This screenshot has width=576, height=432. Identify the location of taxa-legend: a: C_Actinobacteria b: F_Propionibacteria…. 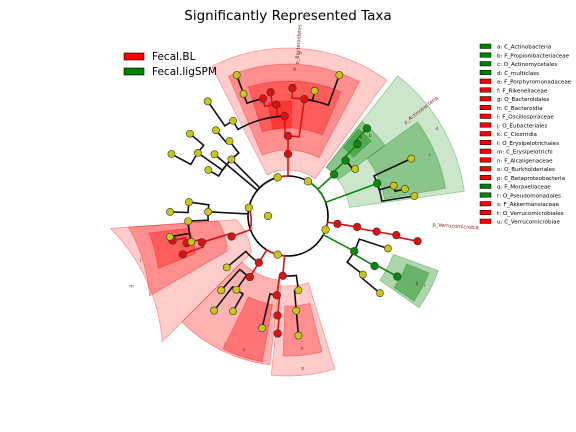
(525, 134).